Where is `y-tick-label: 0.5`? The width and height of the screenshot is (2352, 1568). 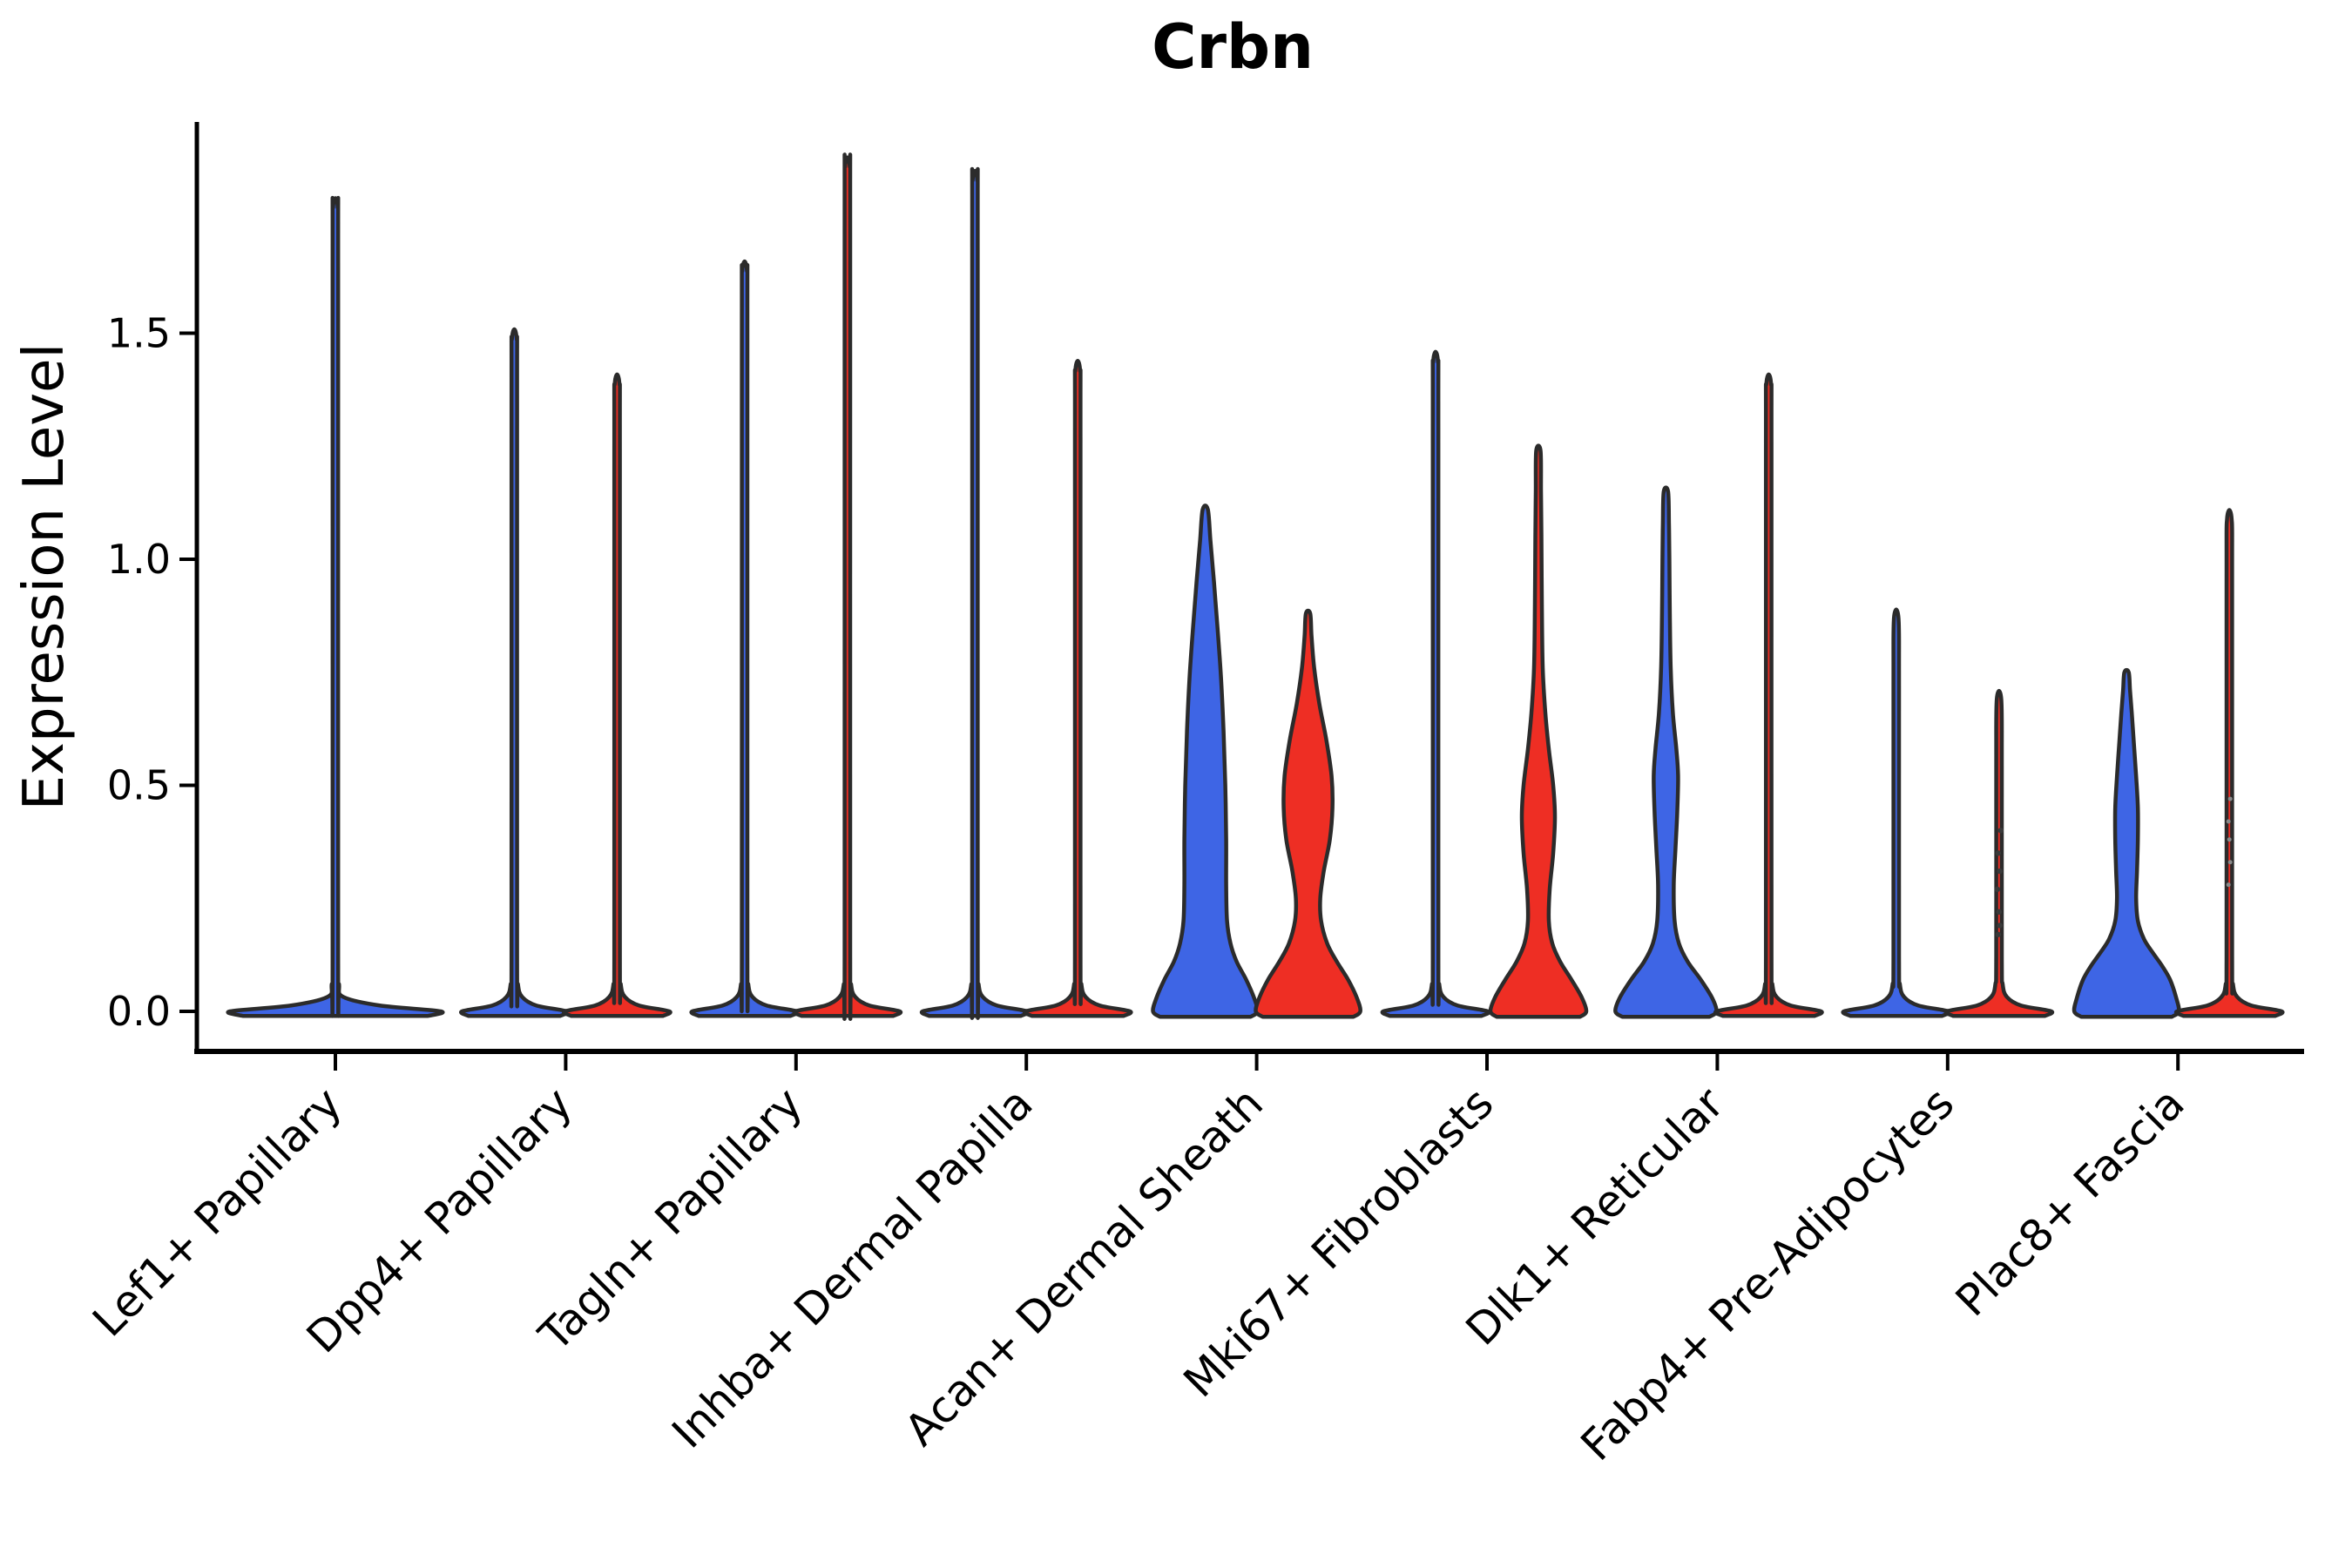
y-tick-label: 0.5 is located at coordinates (139, 785).